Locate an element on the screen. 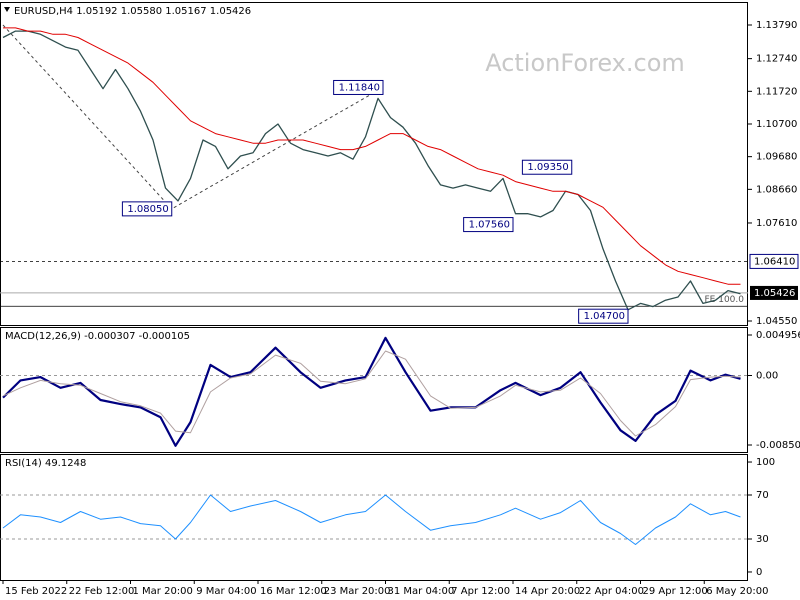  annotation-label: 1.07560 is located at coordinates (489, 225).